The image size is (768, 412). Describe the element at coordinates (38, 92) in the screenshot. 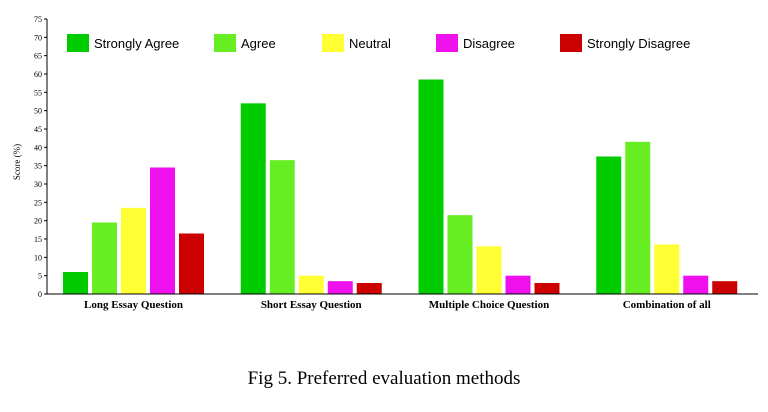

I see `y-tick-label: 55` at that location.